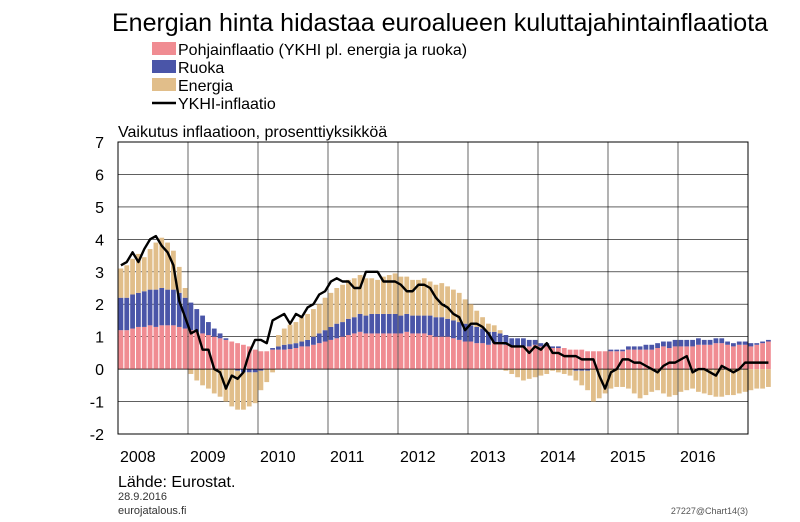 Image resolution: width=800 pixels, height=522 pixels. Describe the element at coordinates (208, 457) in the screenshot. I see `x-tick-label: 2009` at that location.